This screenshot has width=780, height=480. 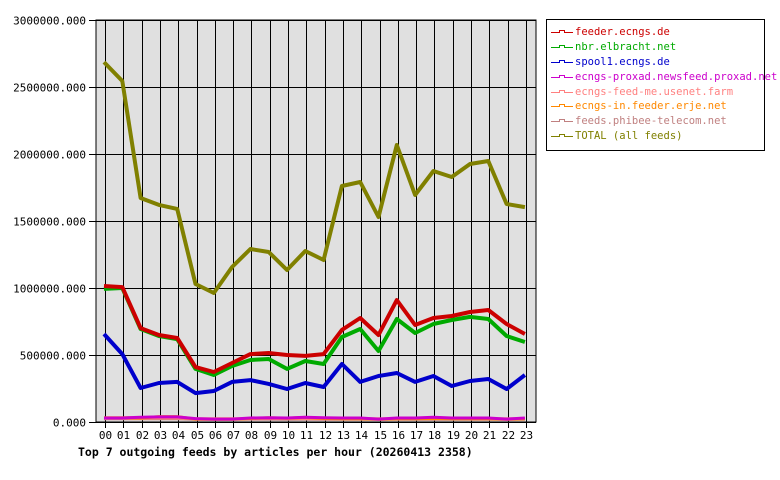 What do you see at coordinates (676, 76) in the screenshot?
I see `legend-label: ecngs-proxad.newsfeed.proxad.net` at bounding box center [676, 76].